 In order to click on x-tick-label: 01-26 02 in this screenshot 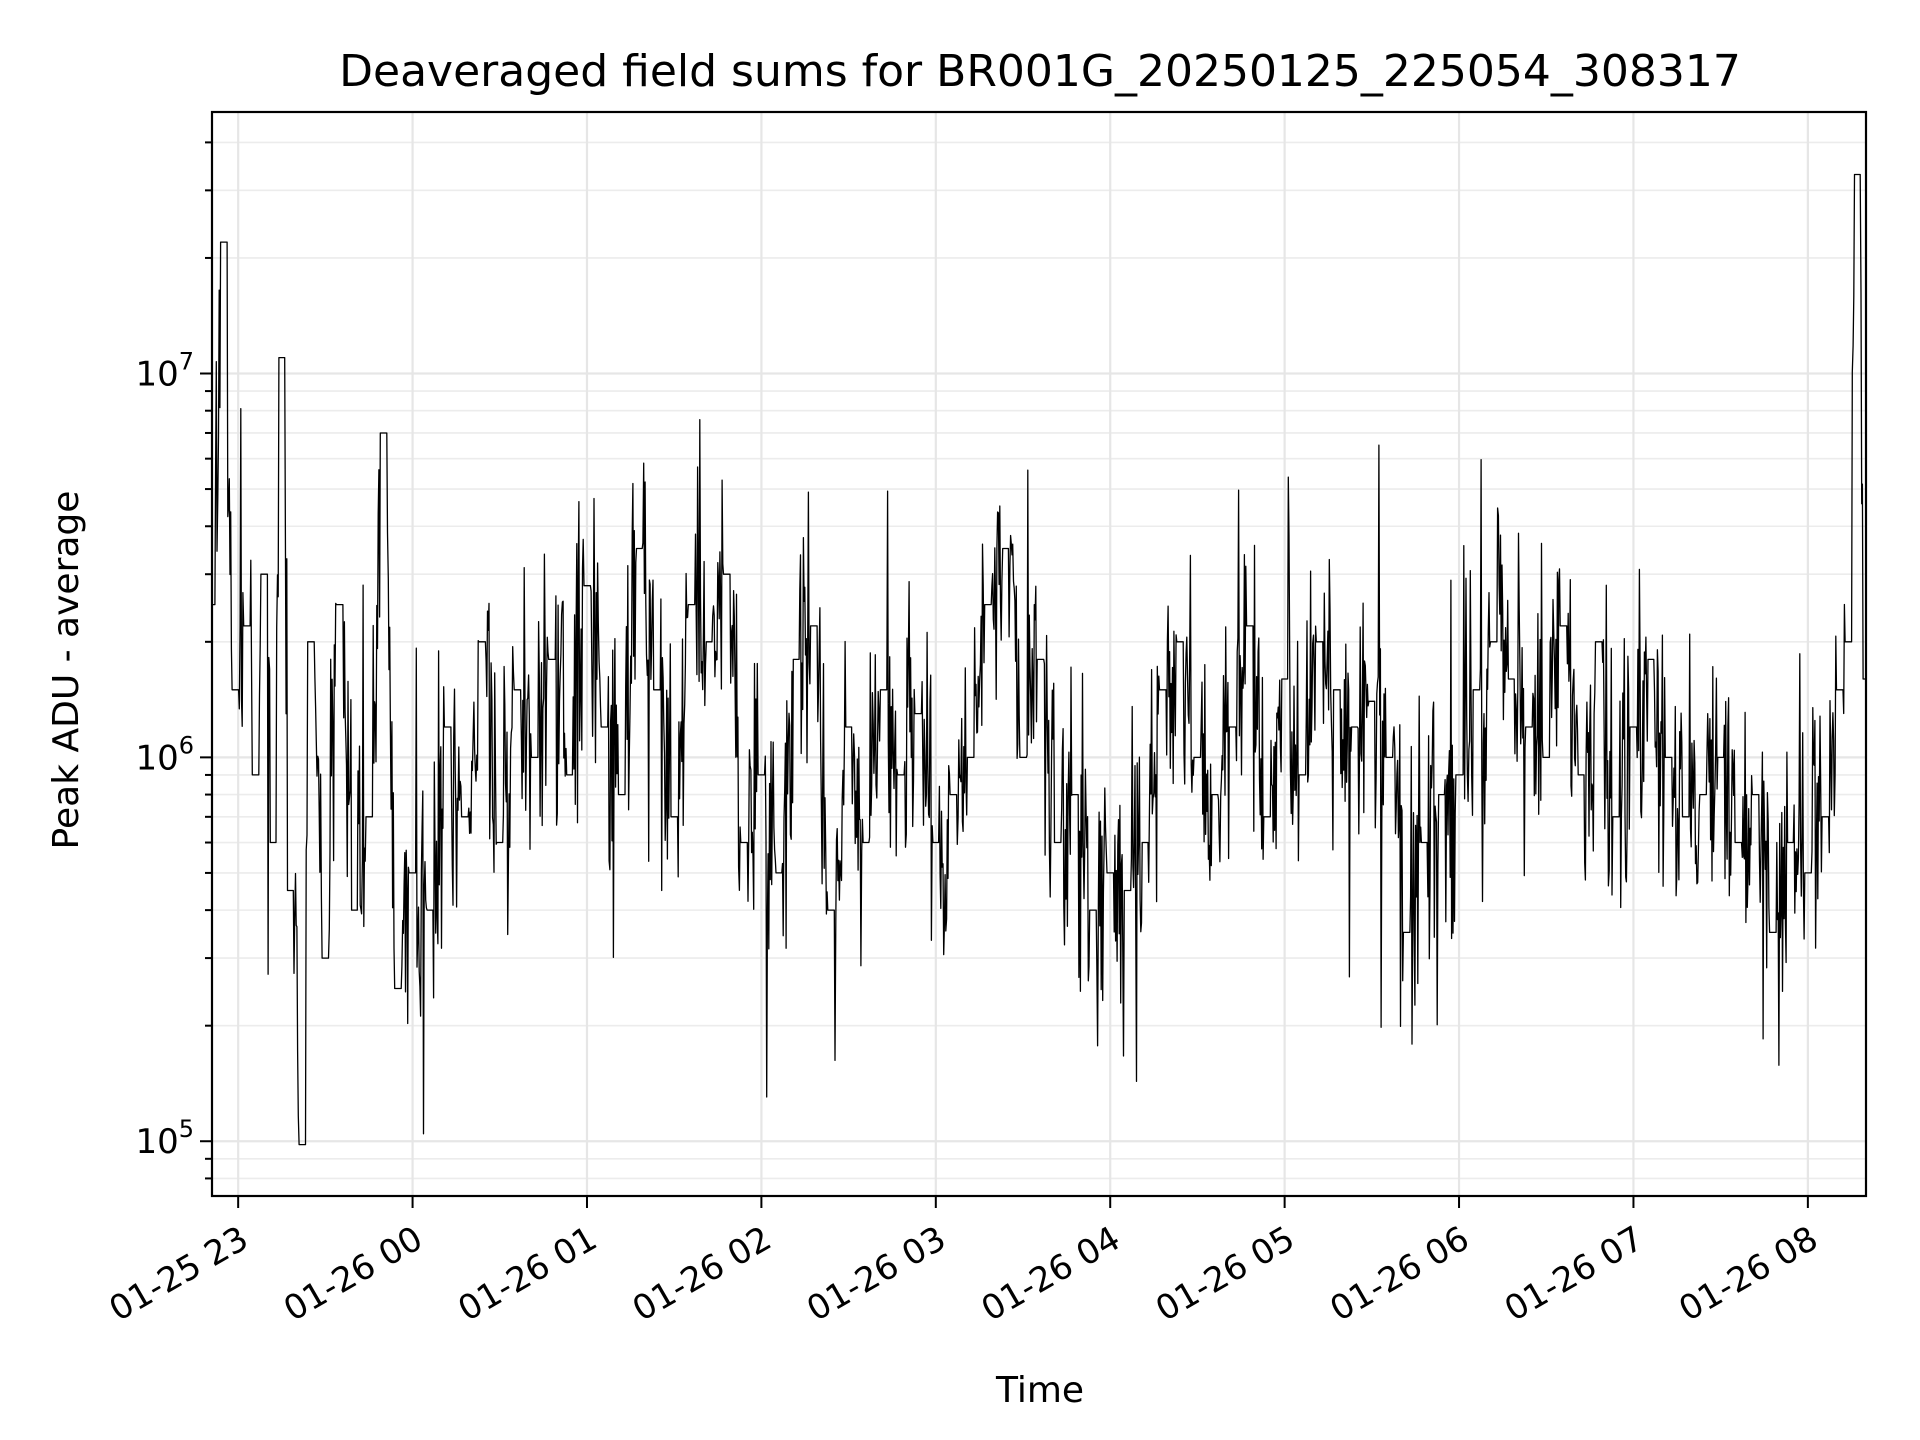, I will do `click(702, 1274)`.